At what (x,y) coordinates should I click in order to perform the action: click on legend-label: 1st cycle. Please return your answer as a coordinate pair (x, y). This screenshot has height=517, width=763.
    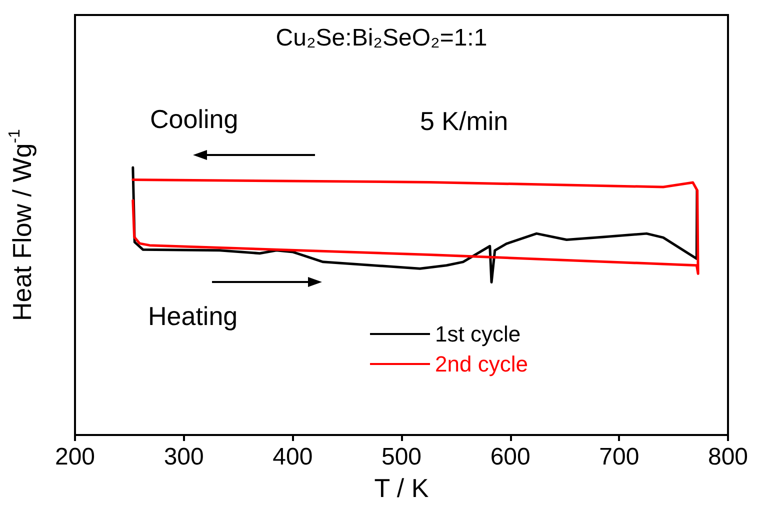
    Looking at the image, I should click on (478, 334).